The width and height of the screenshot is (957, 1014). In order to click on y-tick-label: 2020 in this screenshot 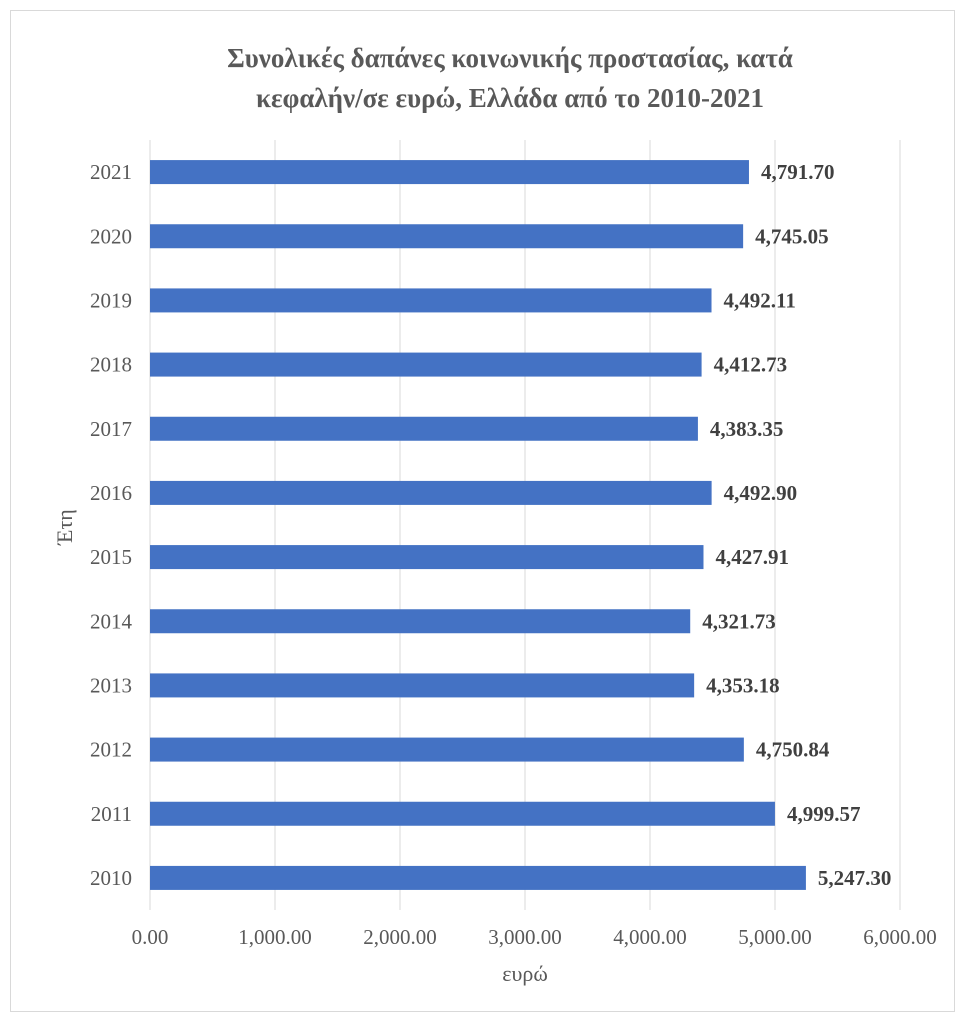, I will do `click(111, 236)`.